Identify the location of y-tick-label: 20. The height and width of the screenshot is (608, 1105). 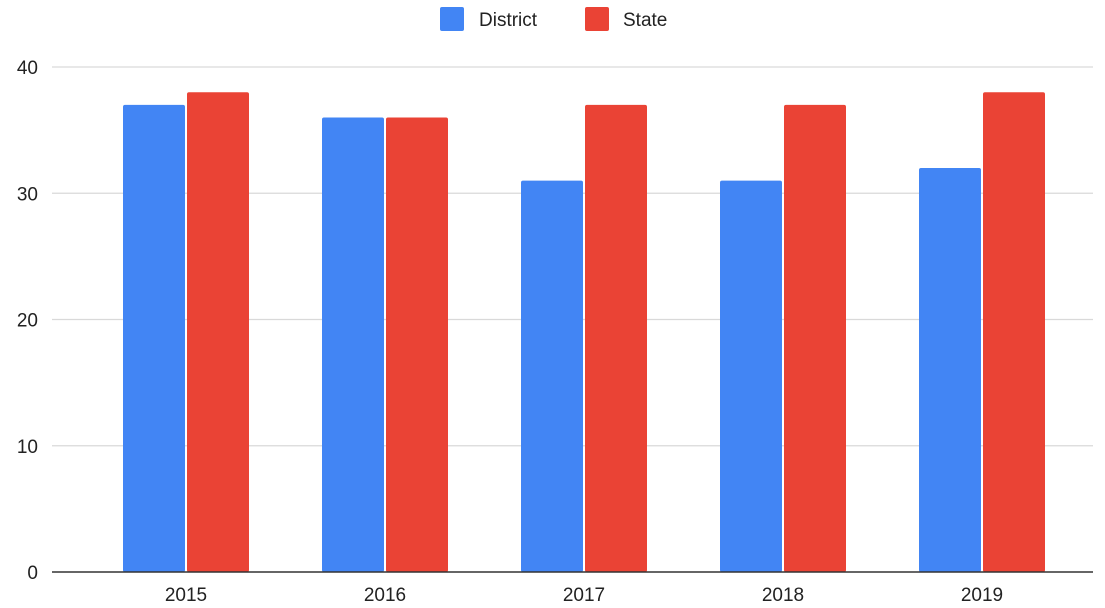
(27, 321).